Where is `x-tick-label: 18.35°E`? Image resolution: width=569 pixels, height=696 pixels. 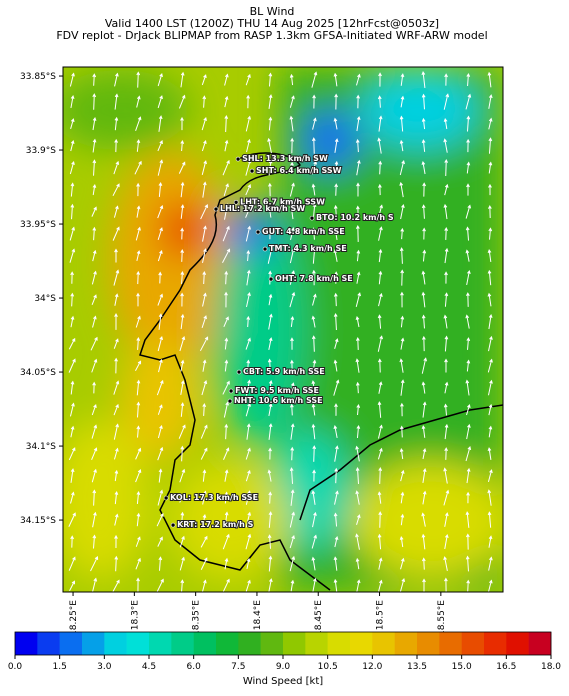 x-tick-label: 18.35°E is located at coordinates (197, 618).